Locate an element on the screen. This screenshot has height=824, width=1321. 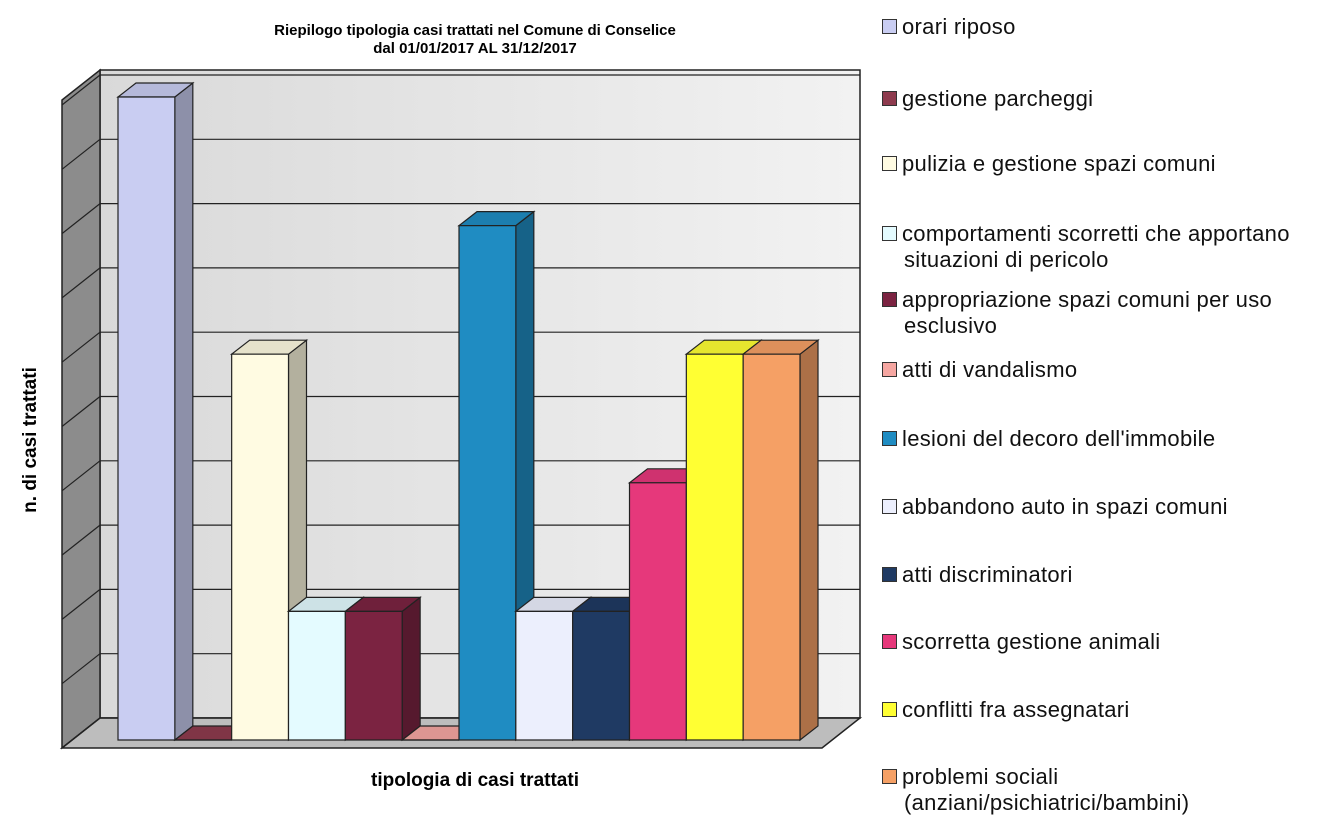
legend-label: atti di vandalismo is located at coordinates (990, 369).